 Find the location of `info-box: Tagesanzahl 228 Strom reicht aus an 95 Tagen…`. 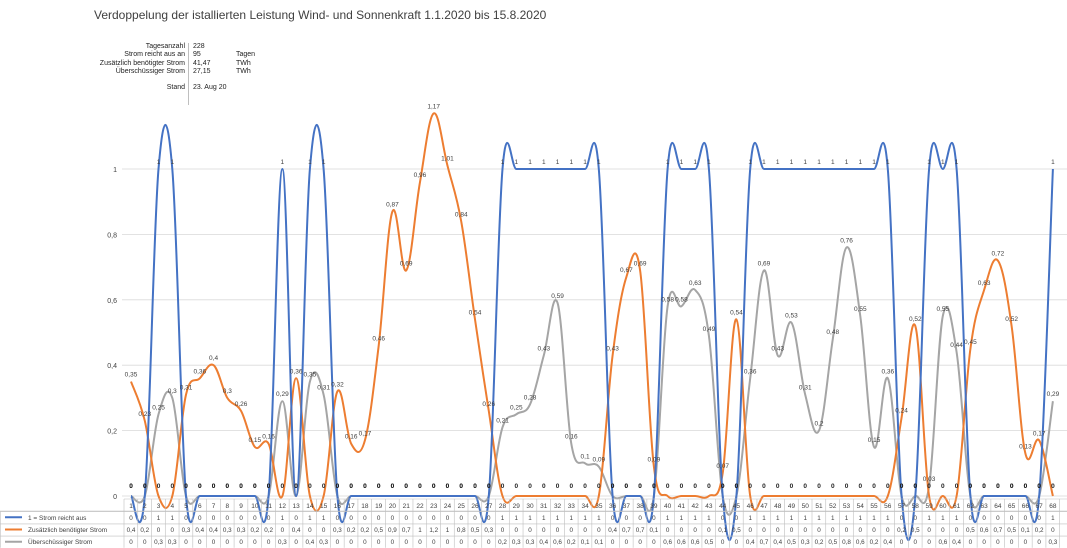

info-box: Tagesanzahl 228 Strom reicht aus an 95 Tagen… is located at coordinates (180, 67).